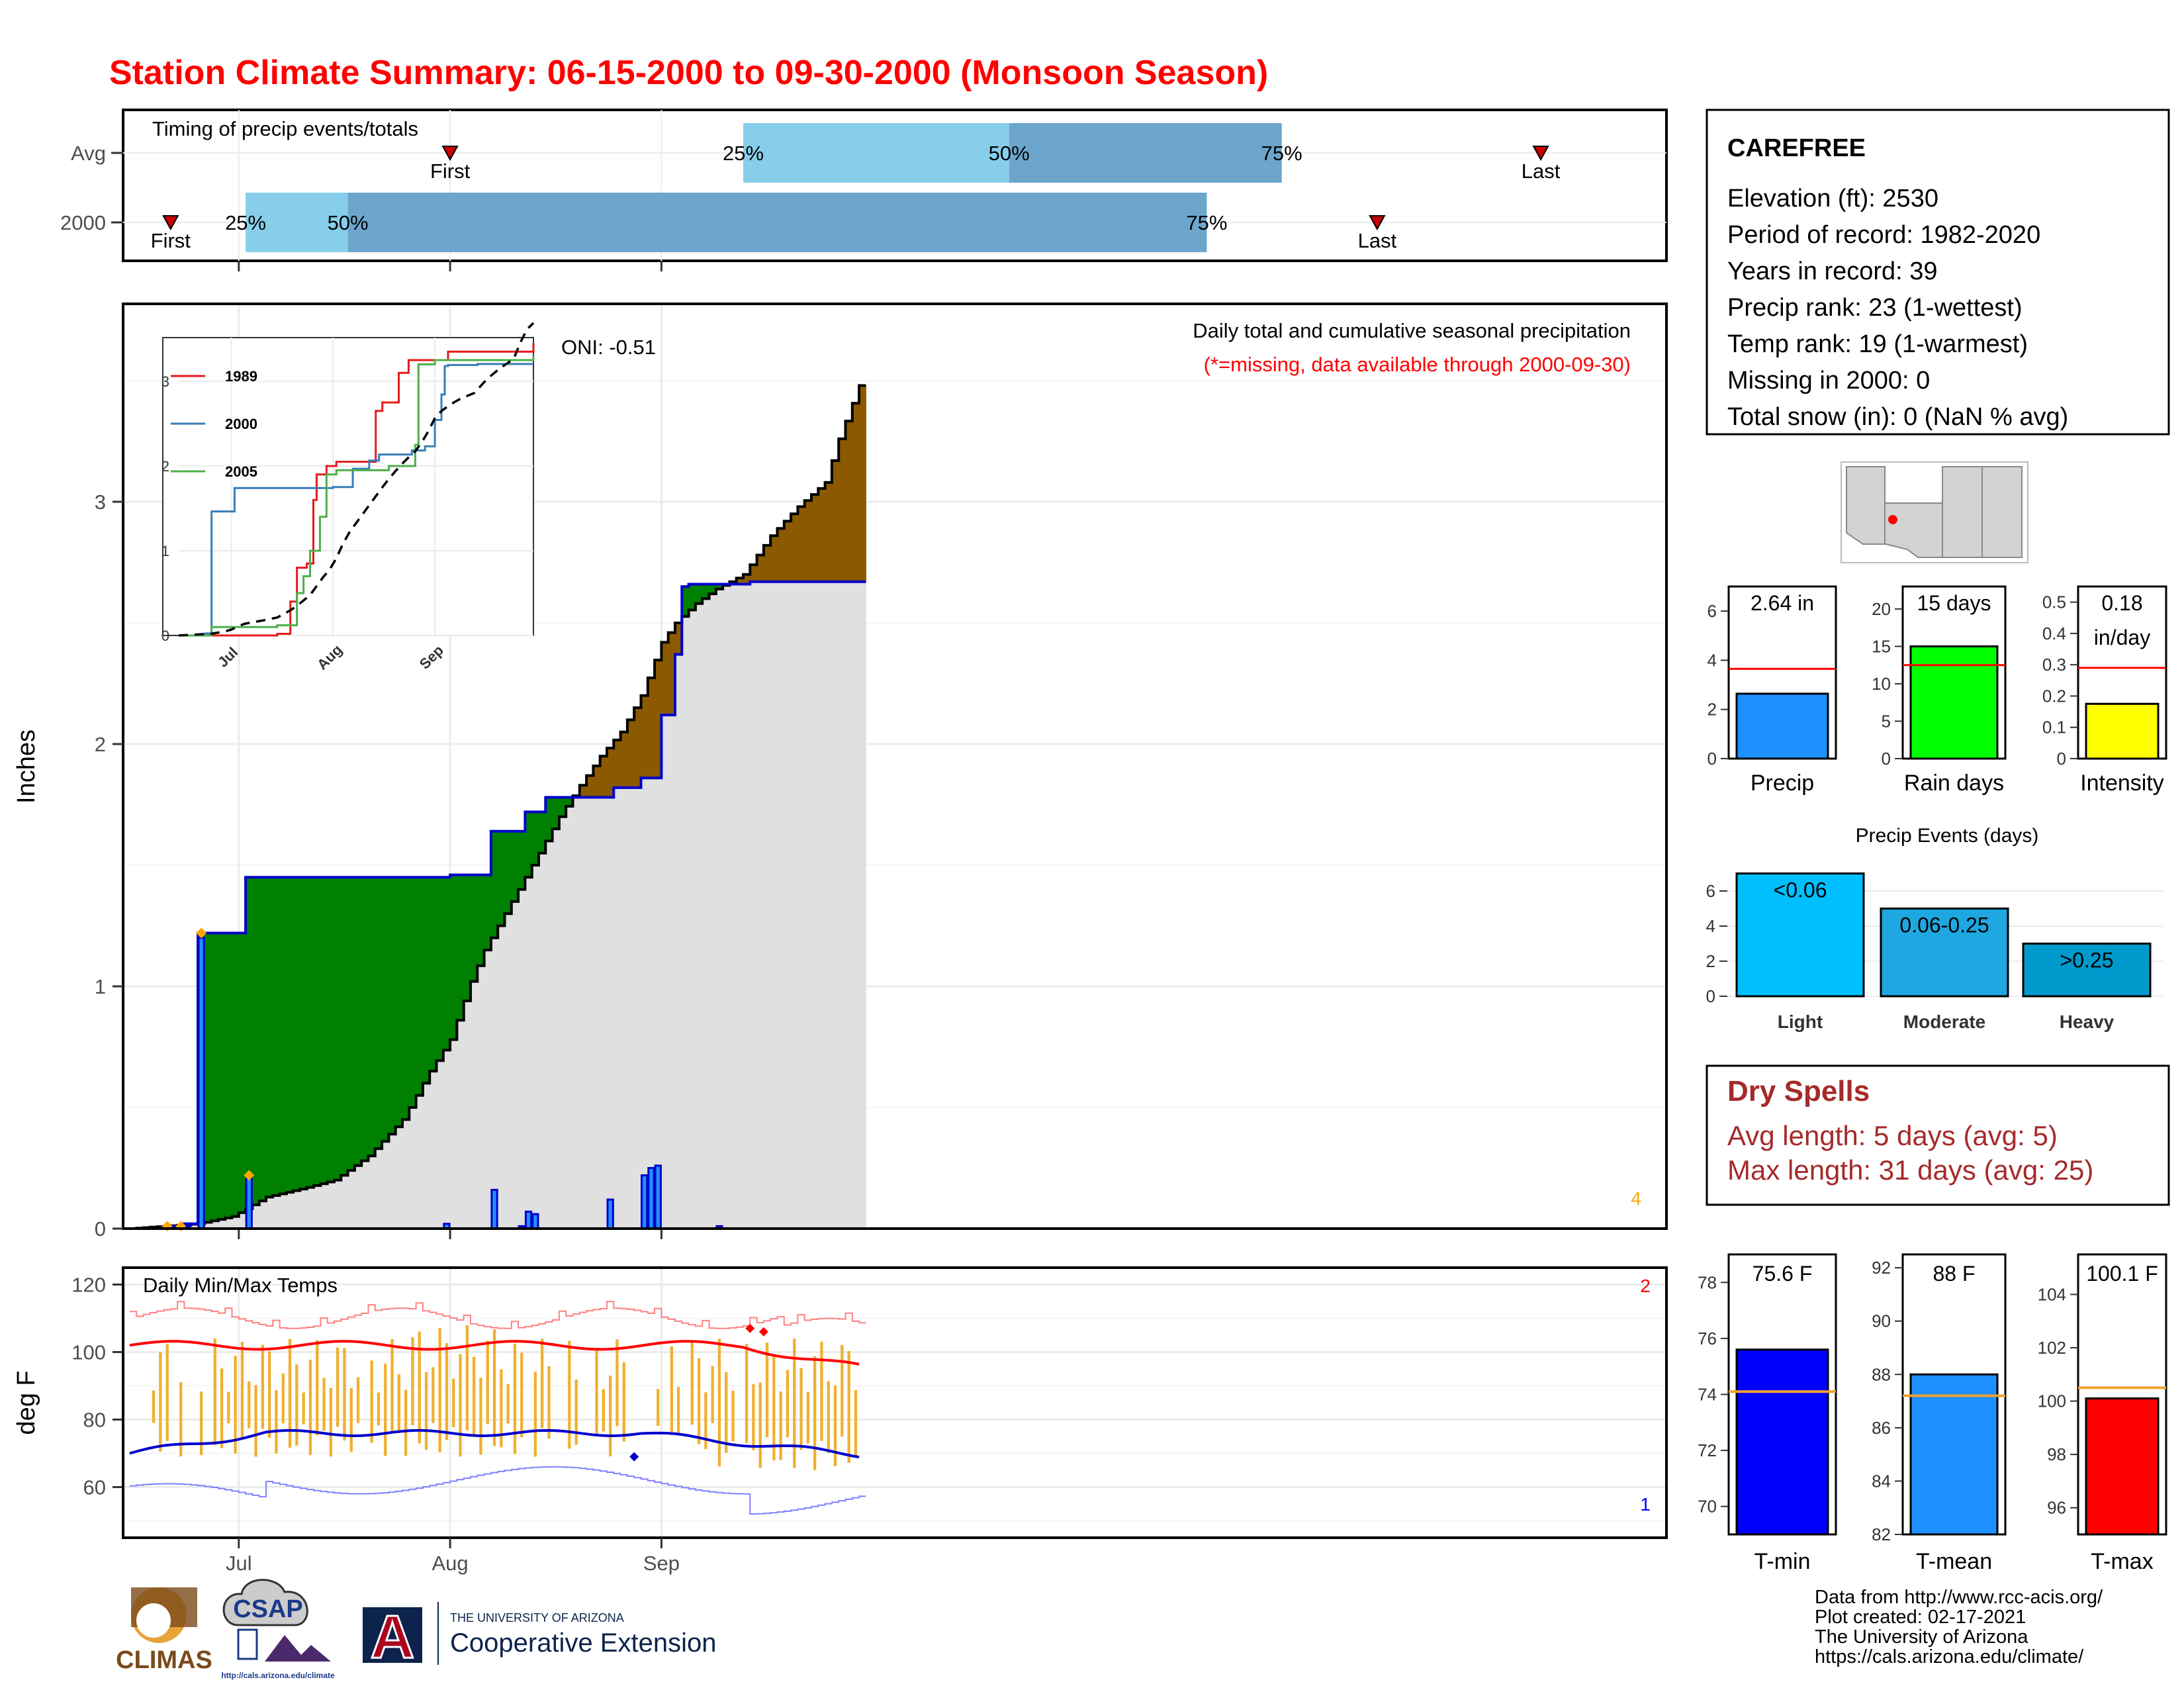 The image size is (2184, 1688). Describe the element at coordinates (1645, 1286) in the screenshot. I see `record-max-count: 2` at that location.